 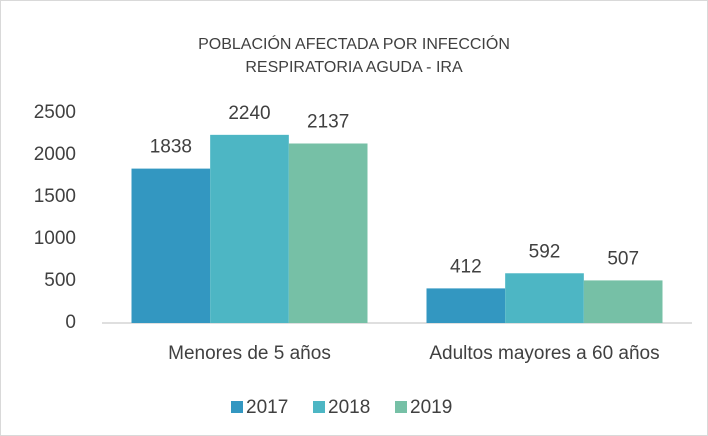 What do you see at coordinates (545, 251) in the screenshot?
I see `data-label: 592` at bounding box center [545, 251].